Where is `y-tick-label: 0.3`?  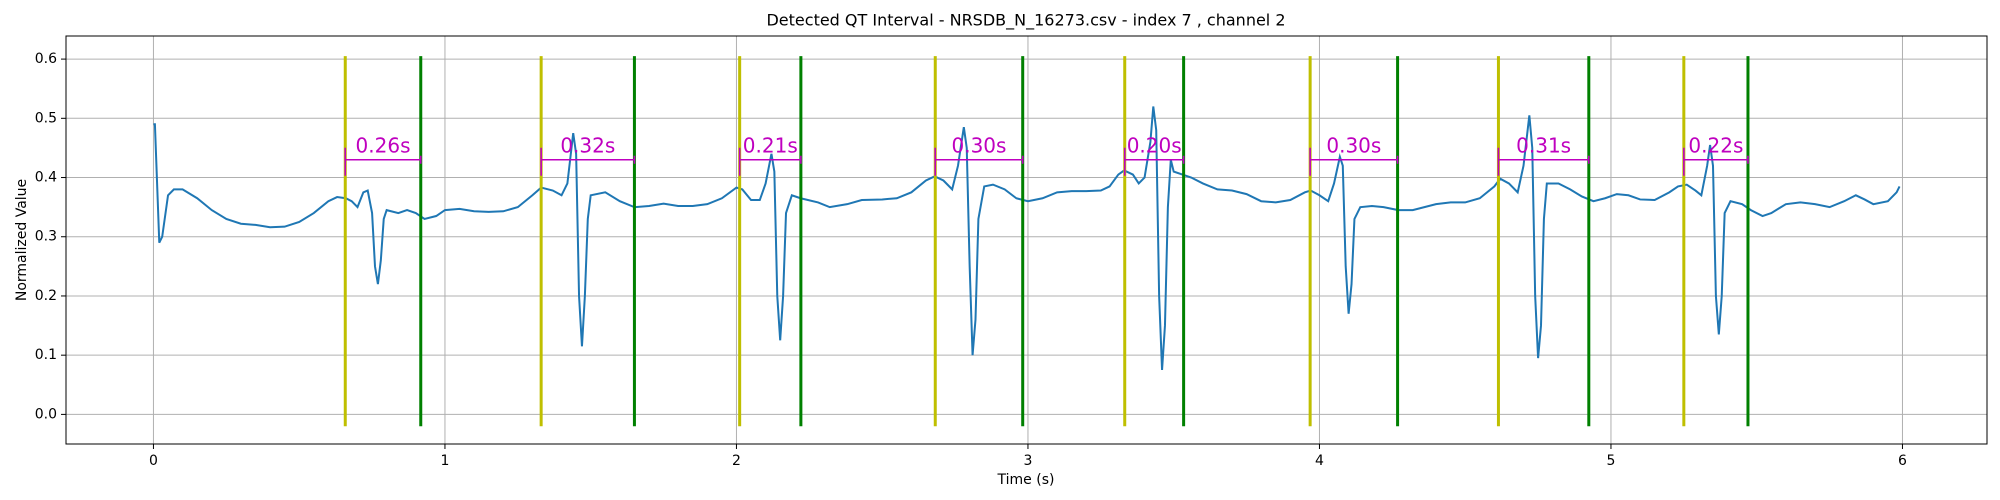 y-tick-label: 0.3 is located at coordinates (46, 237).